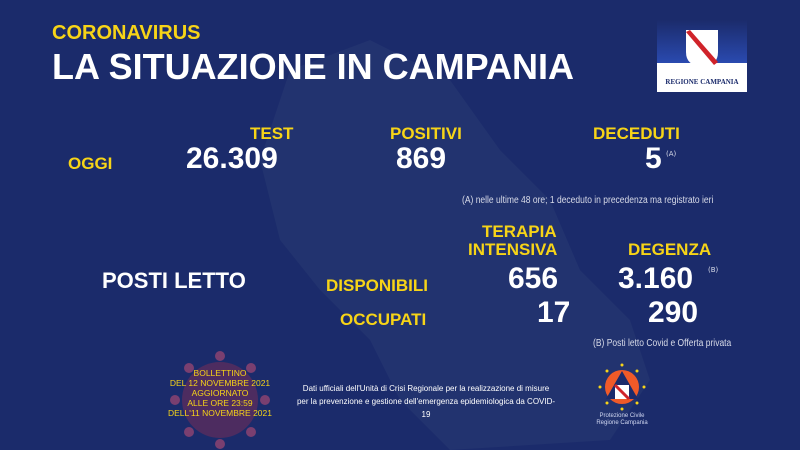 The height and width of the screenshot is (450, 800). Describe the element at coordinates (377, 285) in the screenshot. I see `disponibili-label: DISPONIBILI` at that location.